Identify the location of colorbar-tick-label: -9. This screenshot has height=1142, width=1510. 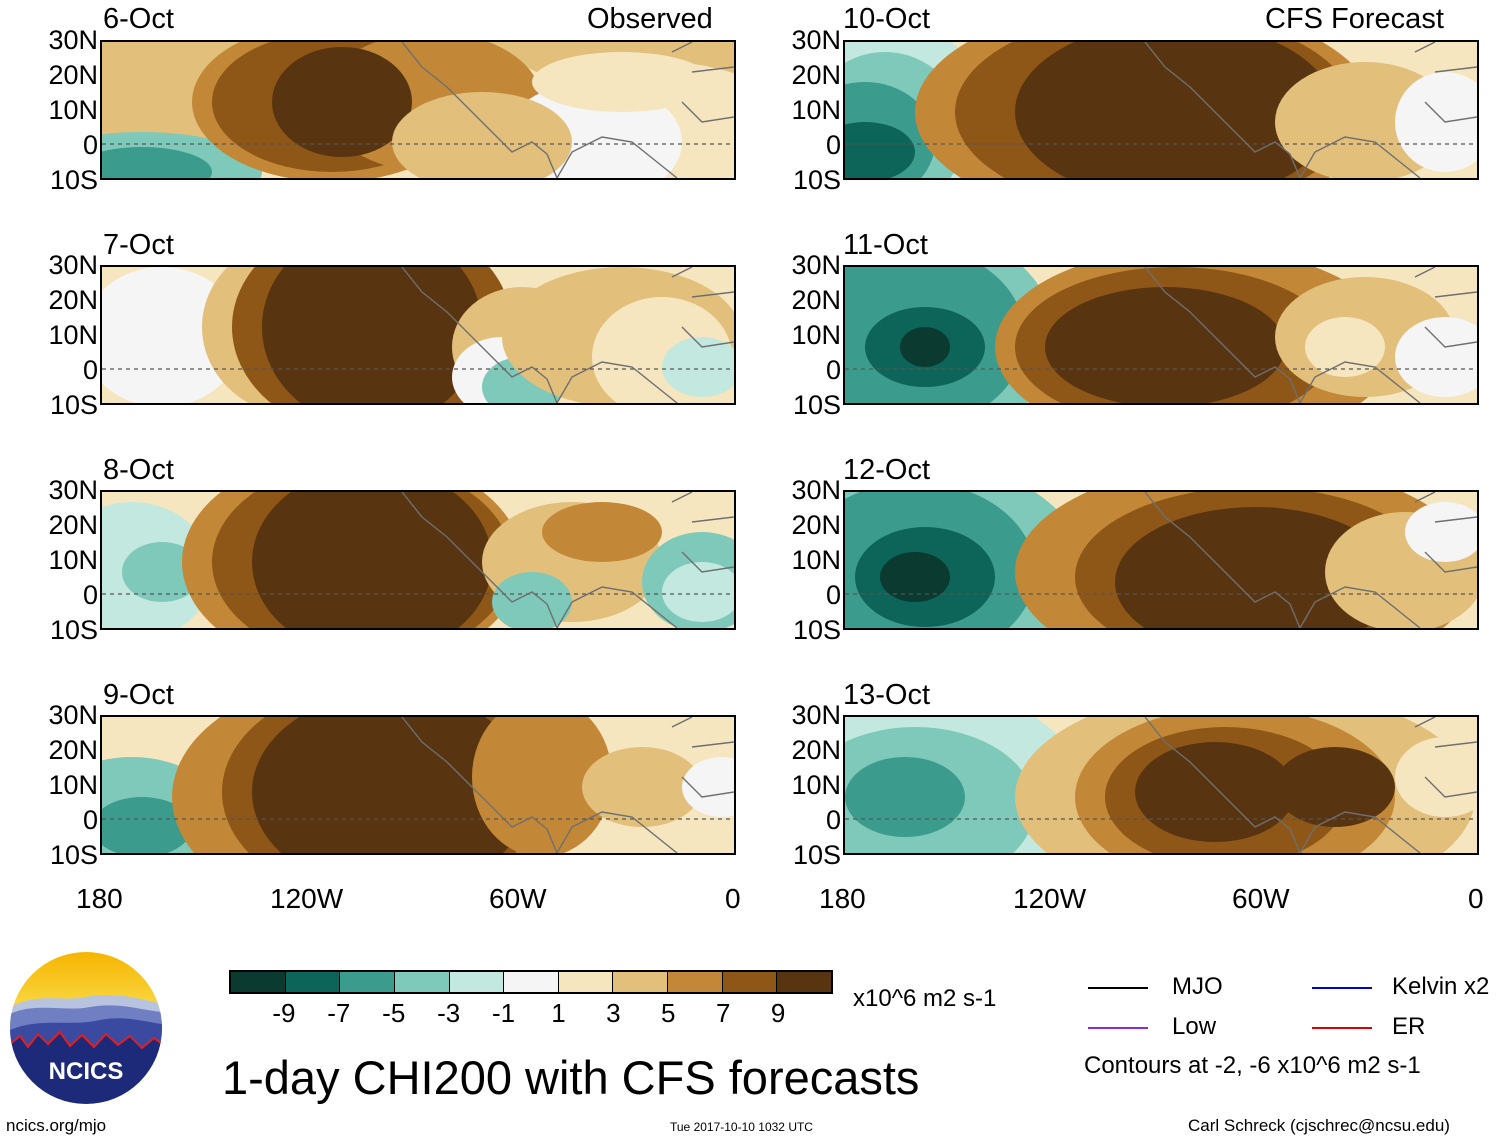
(284, 1013).